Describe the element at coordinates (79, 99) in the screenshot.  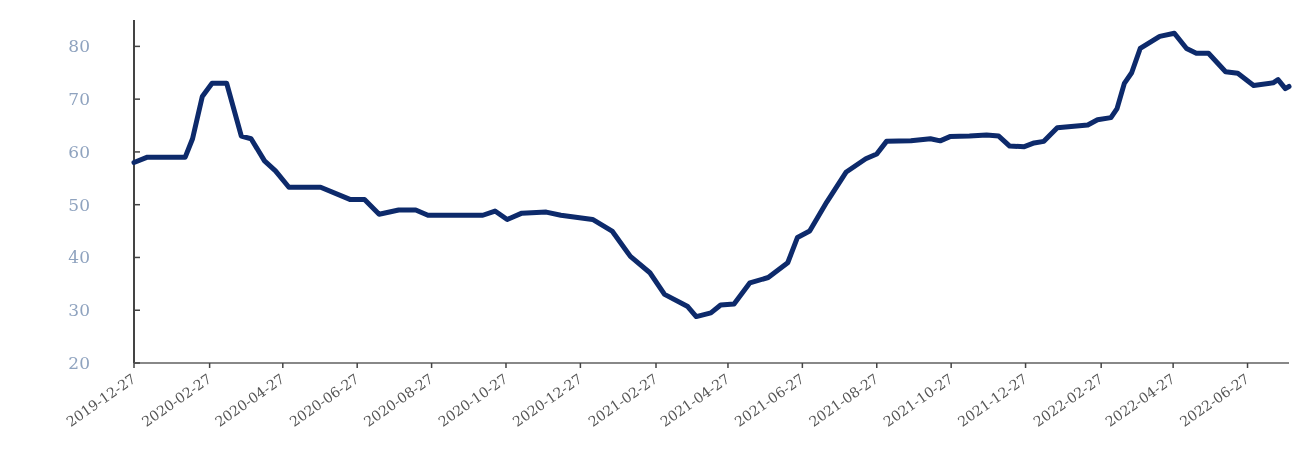
I see `y-tick-label: 70` at that location.